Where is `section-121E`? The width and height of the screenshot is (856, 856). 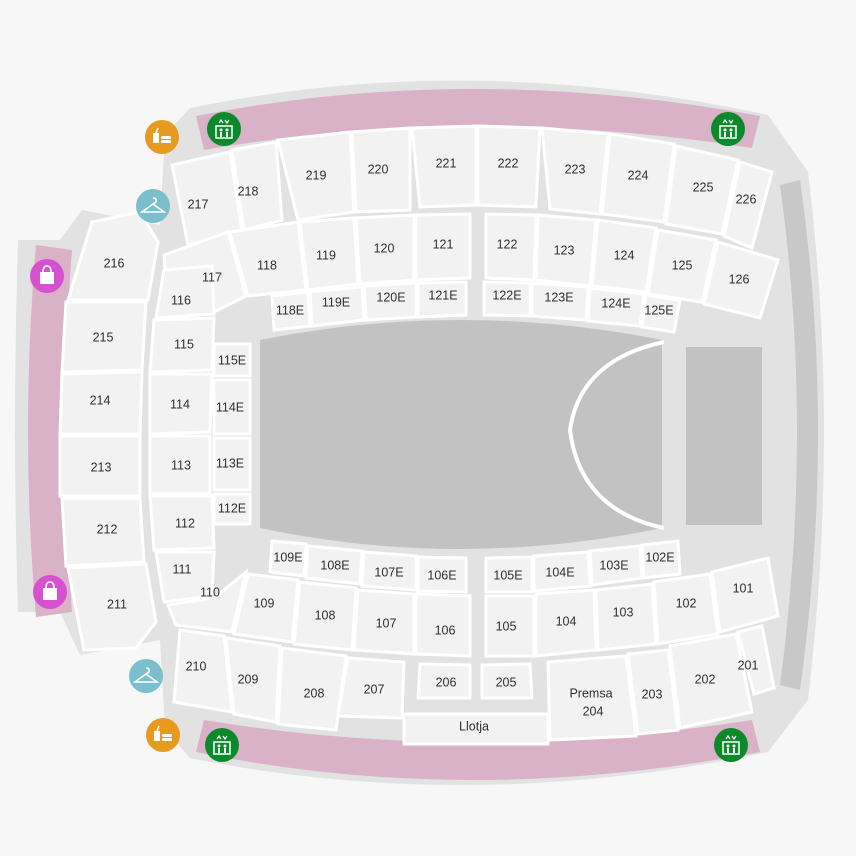
section-121E is located at coordinates (442, 299).